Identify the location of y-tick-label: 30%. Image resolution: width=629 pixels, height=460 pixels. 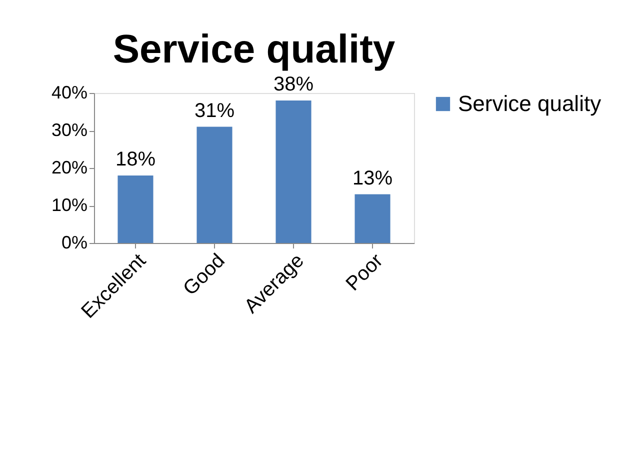
(69, 130).